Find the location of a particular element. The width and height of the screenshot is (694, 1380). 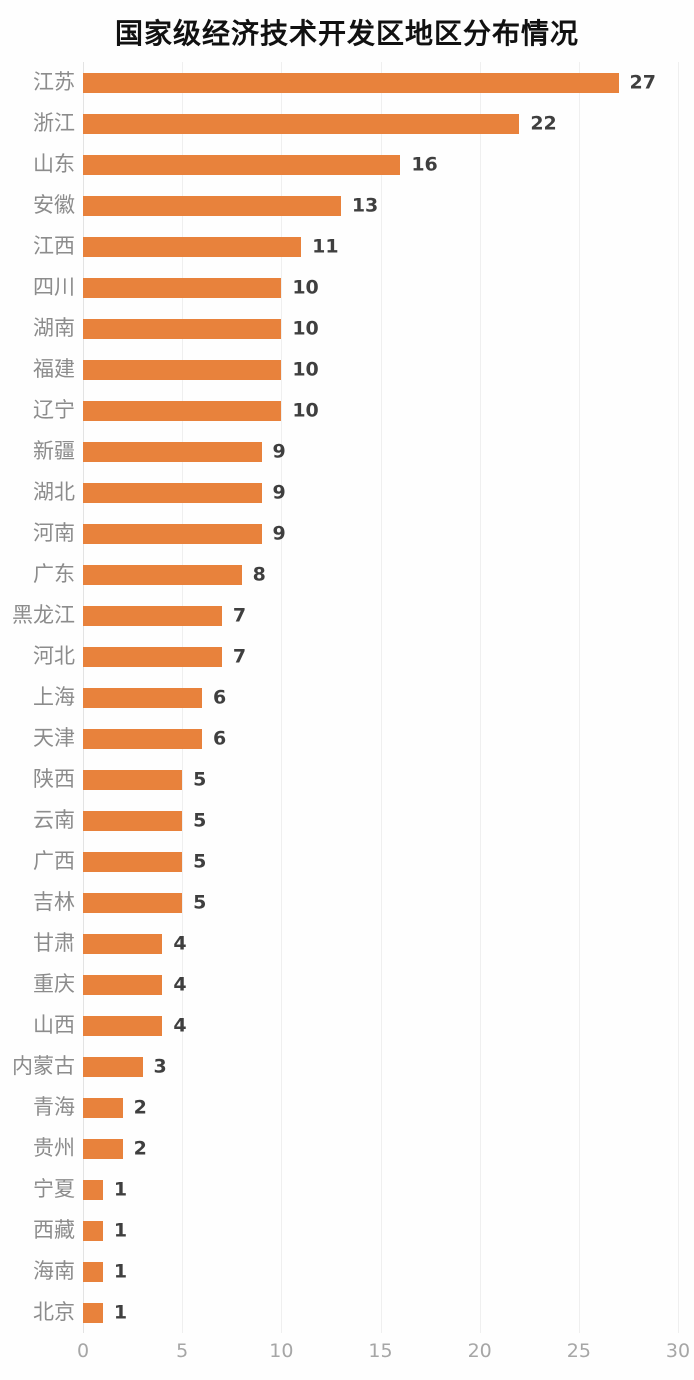

bar-row: 吉林 5 is located at coordinates (347, 902).